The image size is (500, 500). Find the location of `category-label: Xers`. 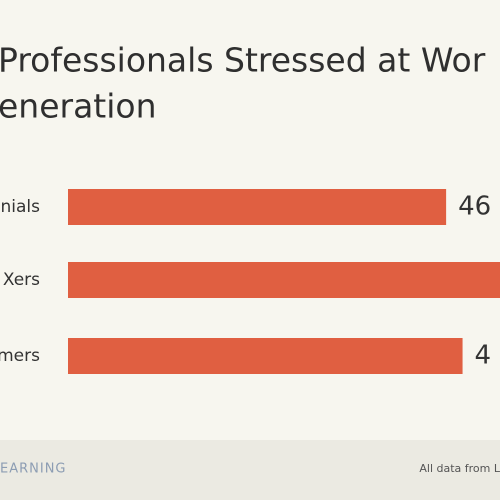

category-label: Xers is located at coordinates (21, 280).